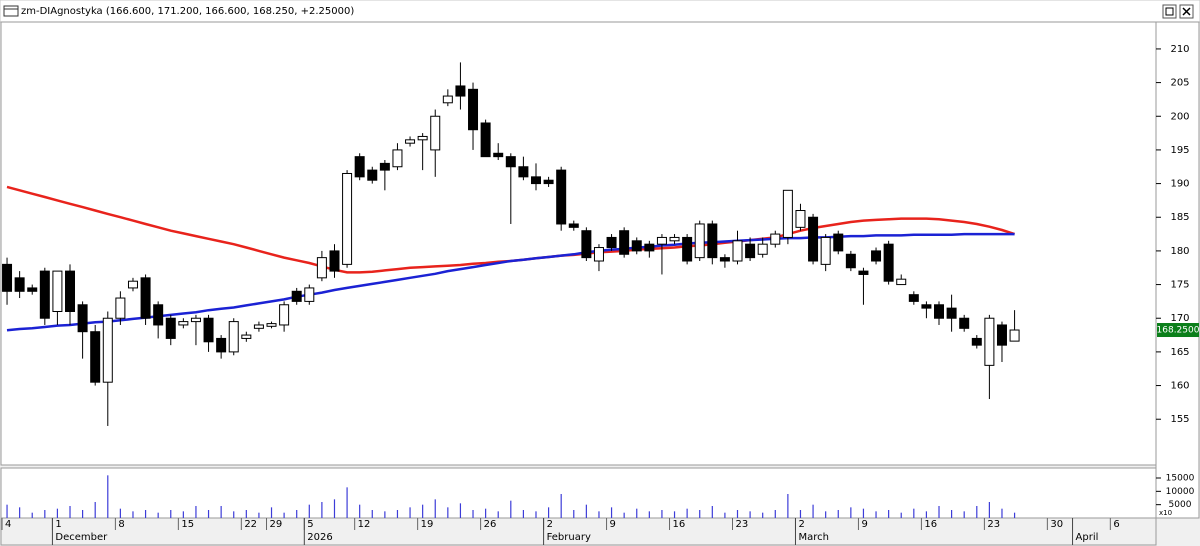  Describe the element at coordinates (1179, 251) in the screenshot. I see `y-tick-label: 180` at that location.